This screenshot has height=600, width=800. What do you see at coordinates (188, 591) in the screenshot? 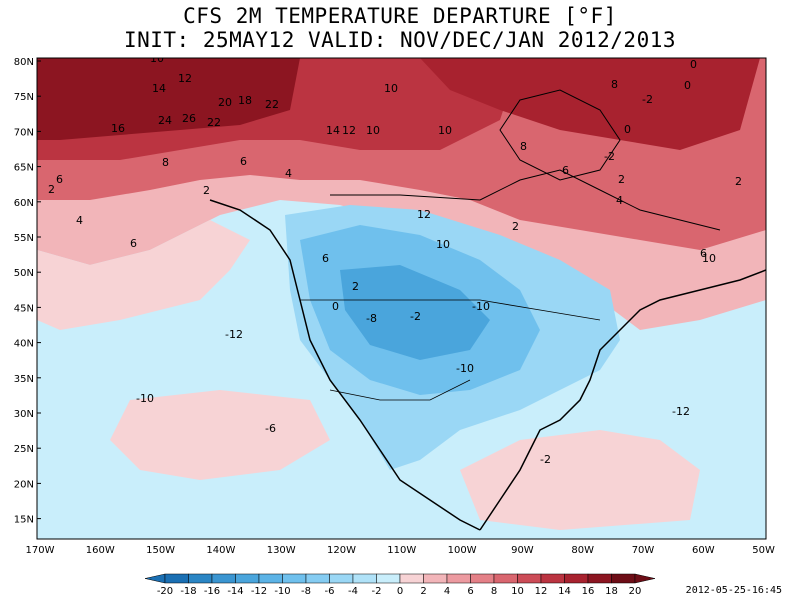
I see `colorbar-label: -18` at bounding box center [188, 591].